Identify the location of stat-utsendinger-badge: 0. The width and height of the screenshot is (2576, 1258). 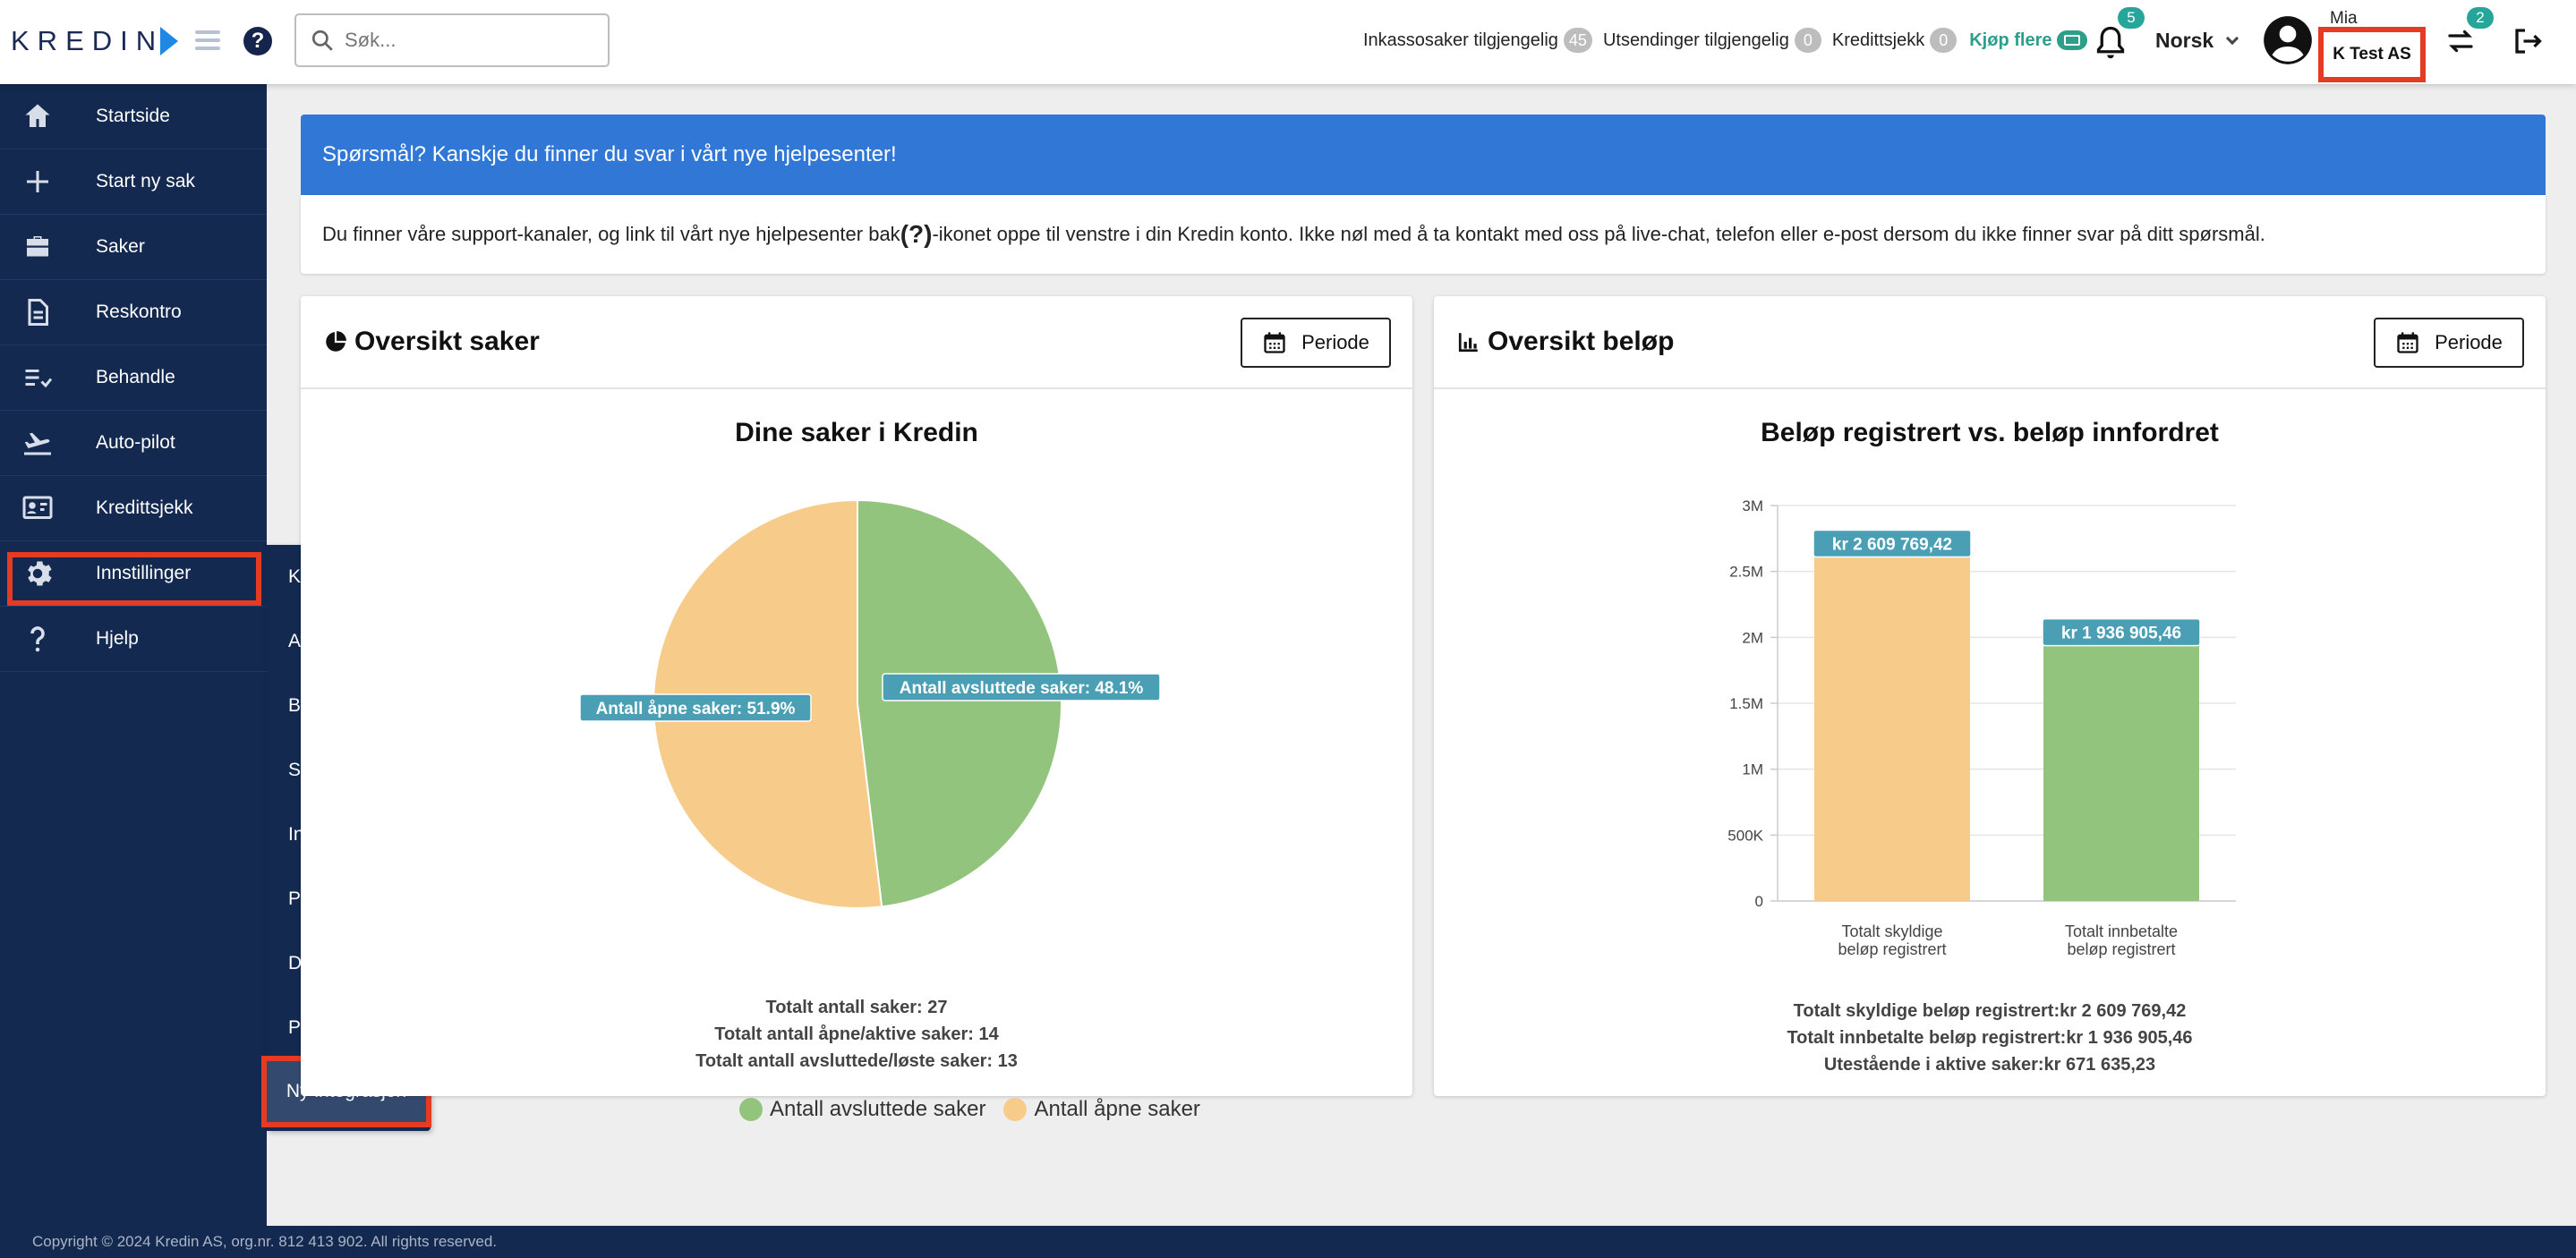
(1807, 40).